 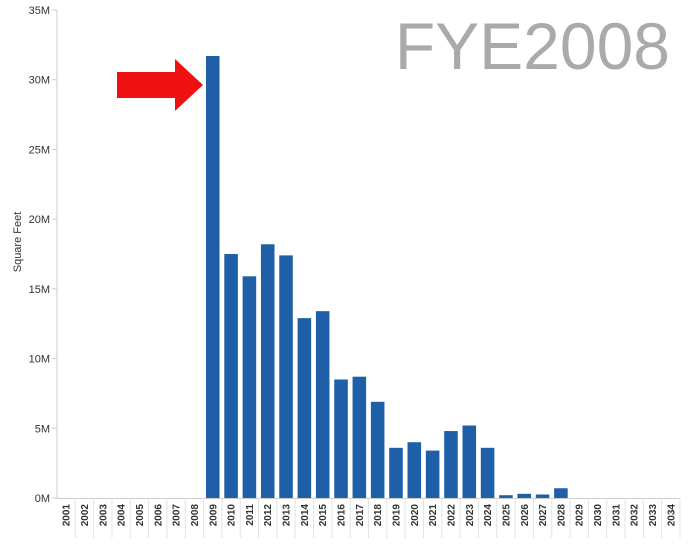 I want to click on x-tick-label: 2010, so click(x=232, y=515).